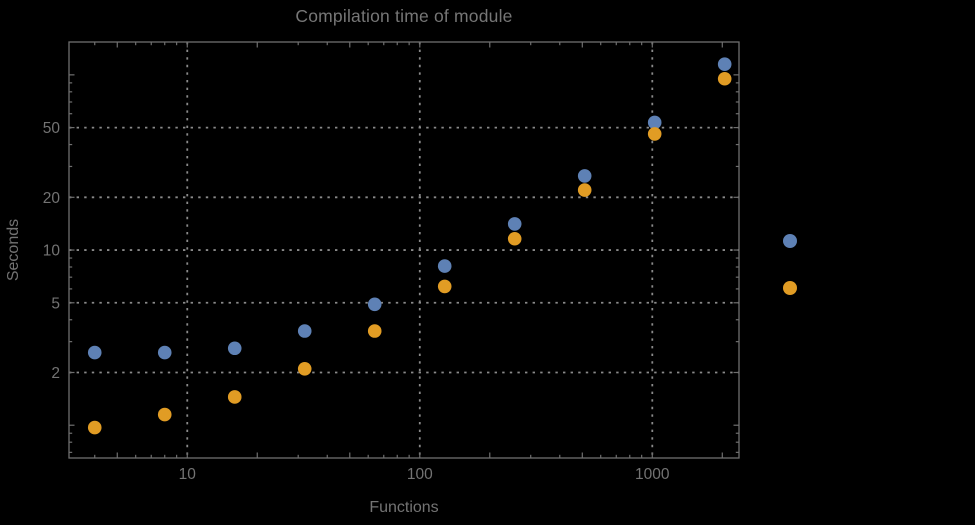 Image resolution: width=975 pixels, height=525 pixels. What do you see at coordinates (584, 176) in the screenshot?
I see `data-point-series-1-blue-x512` at bounding box center [584, 176].